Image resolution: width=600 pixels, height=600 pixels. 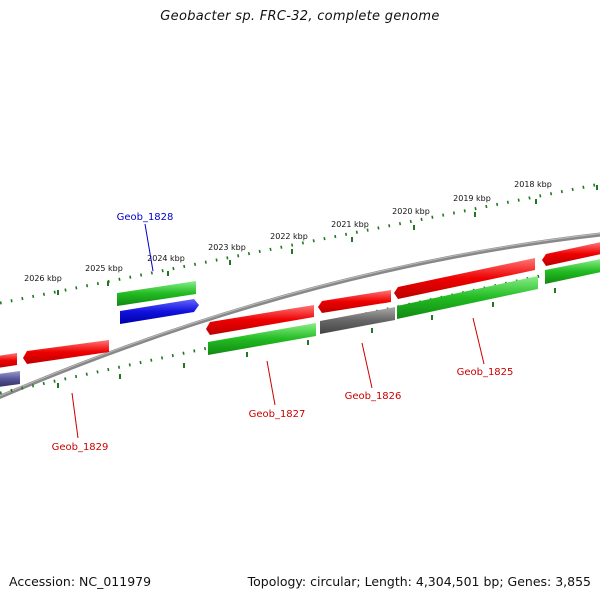 I want to click on cds-purple-partial, so click(x=10, y=379).